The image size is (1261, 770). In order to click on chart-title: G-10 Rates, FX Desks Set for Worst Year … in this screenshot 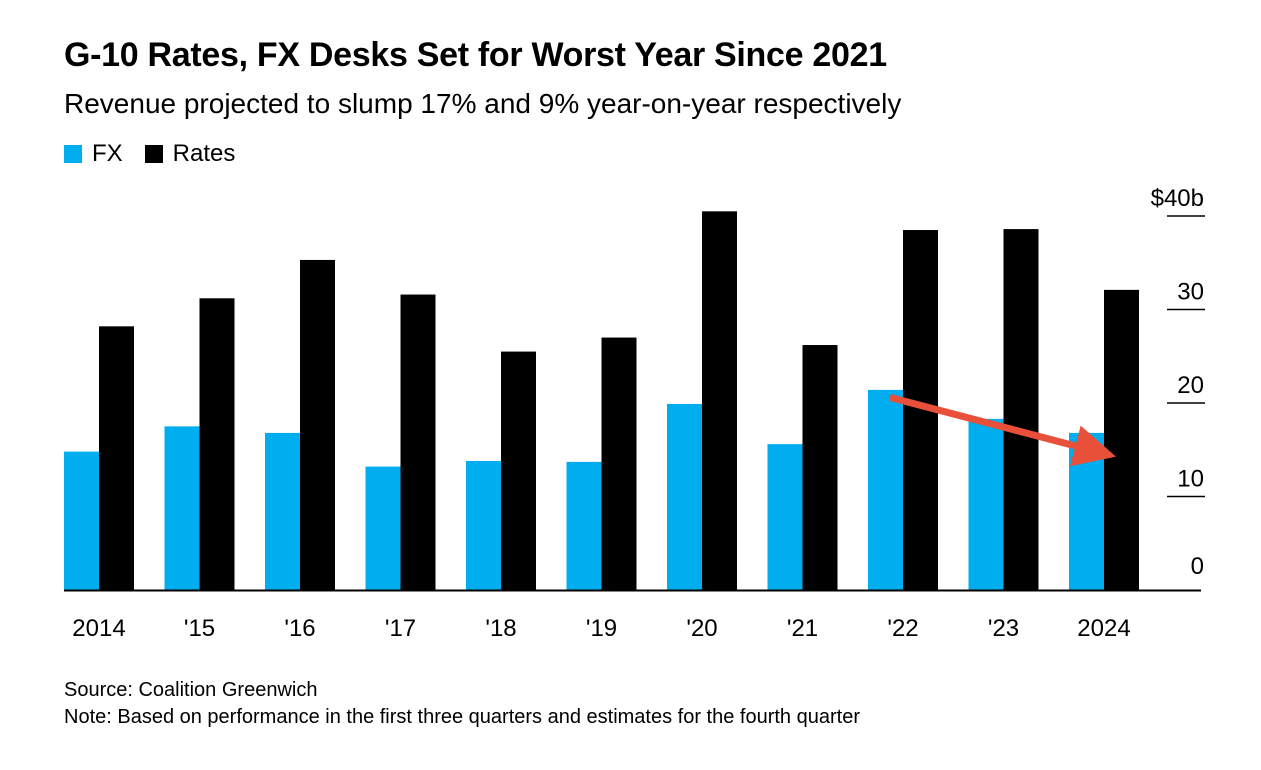, I will do `click(475, 55)`.